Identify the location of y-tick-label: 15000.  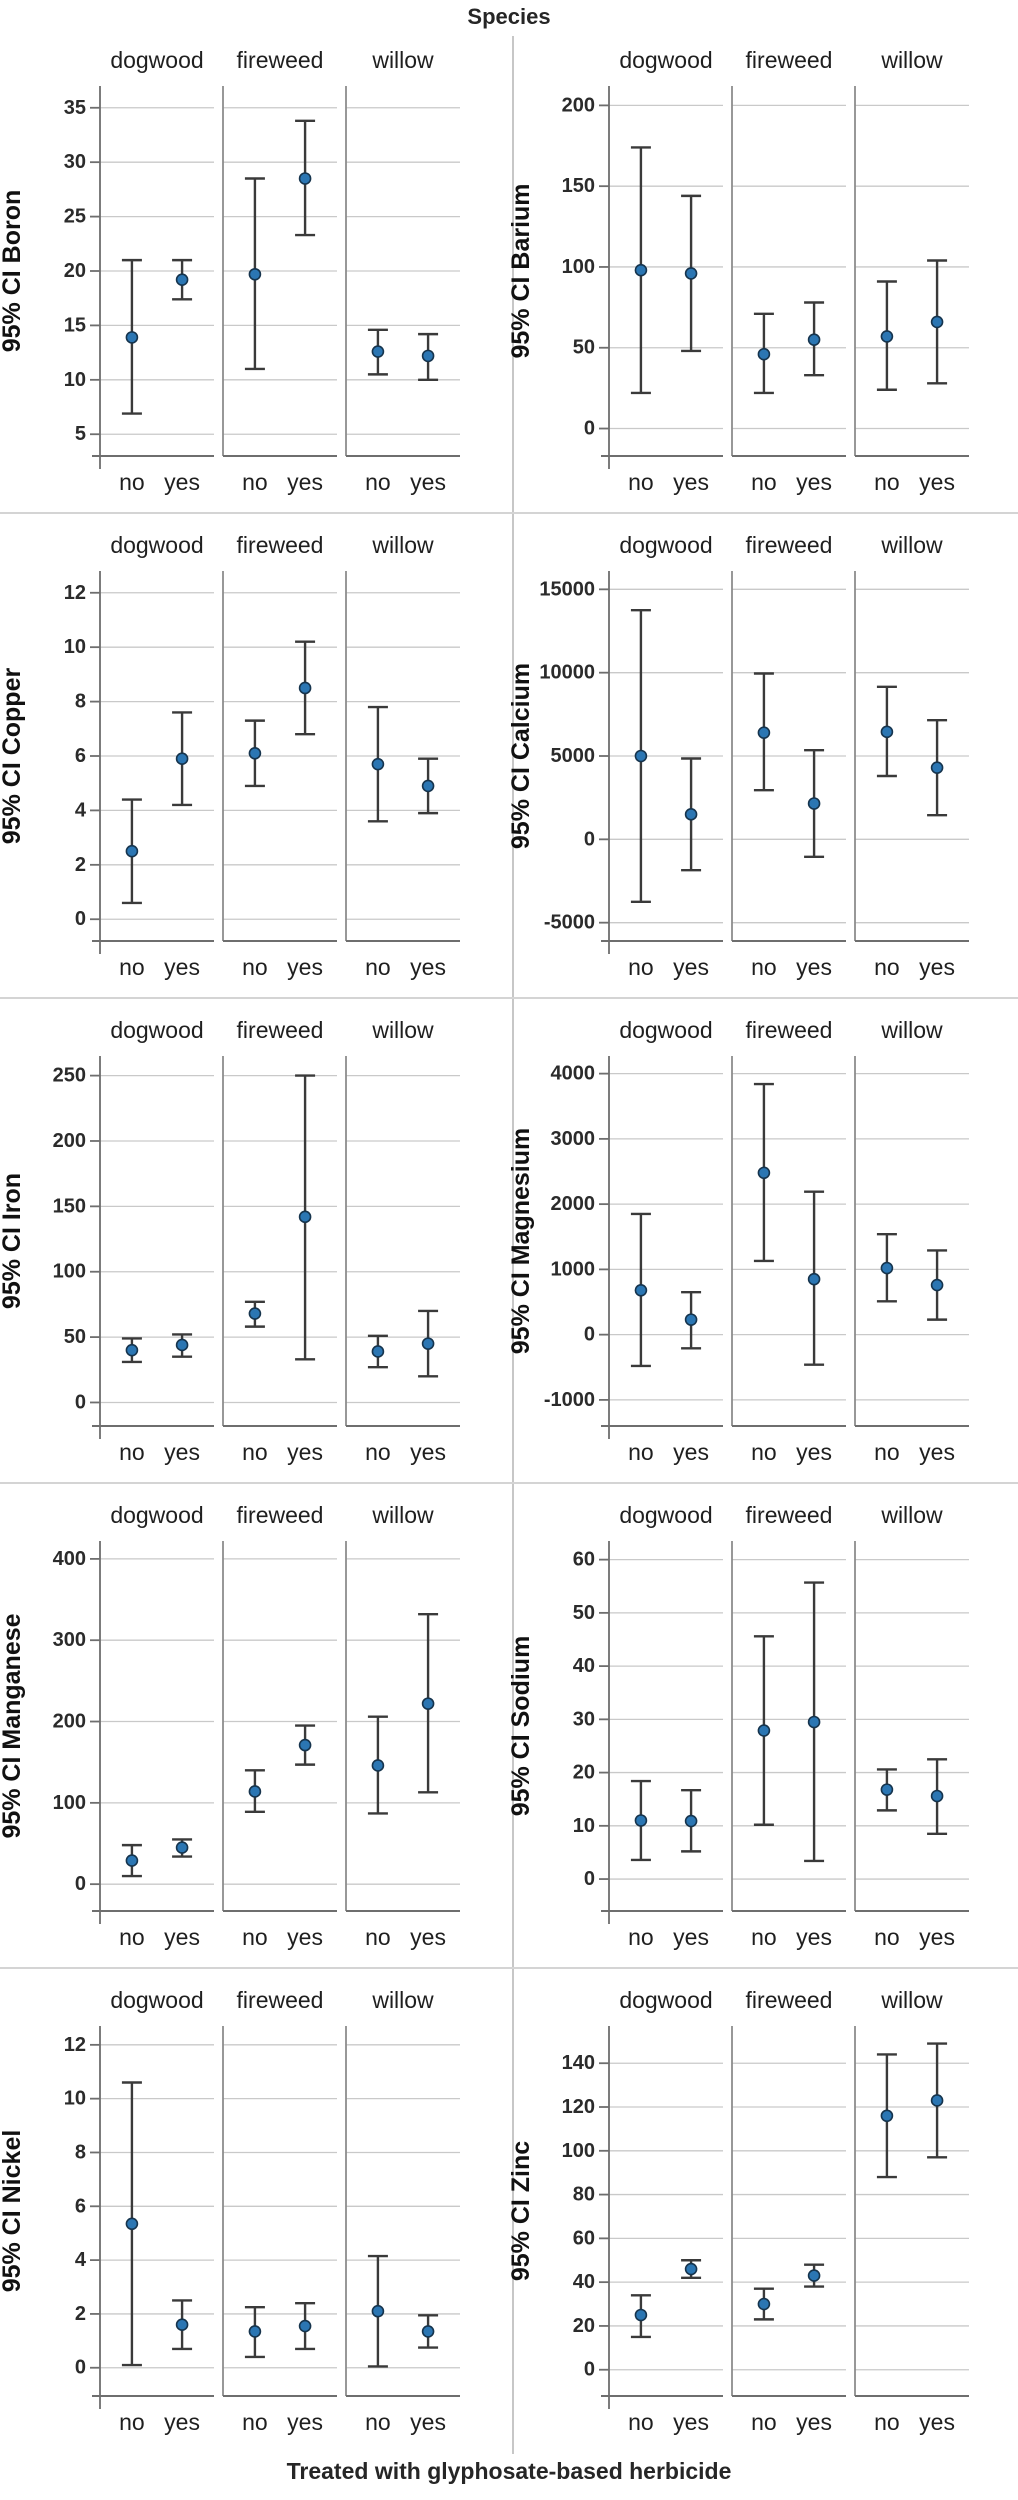
(567, 589).